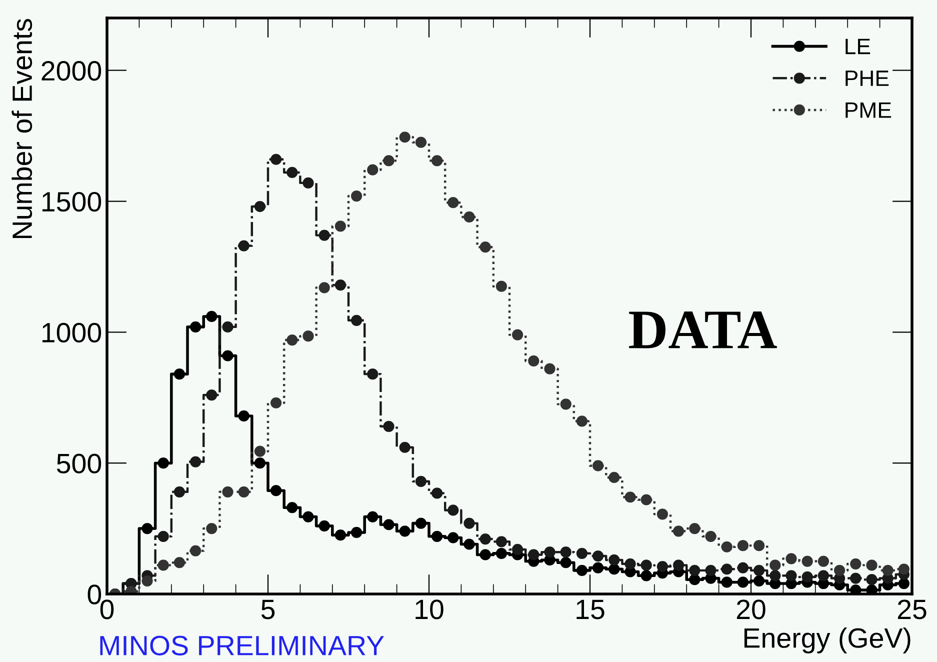 The width and height of the screenshot is (937, 662). Describe the element at coordinates (858, 46) in the screenshot. I see `legend-label: LE` at that location.